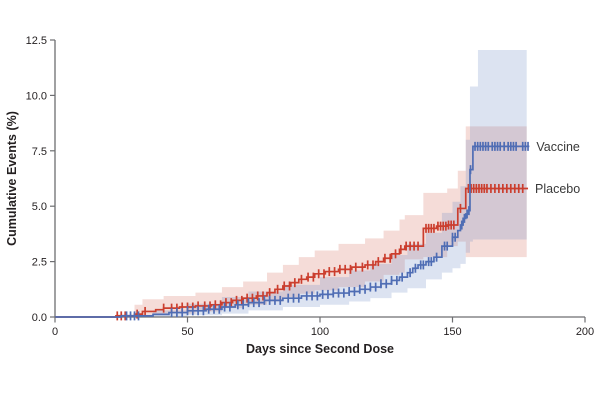 This screenshot has height=400, width=600. Describe the element at coordinates (320, 332) in the screenshot. I see `x-tick-label: 100` at that location.